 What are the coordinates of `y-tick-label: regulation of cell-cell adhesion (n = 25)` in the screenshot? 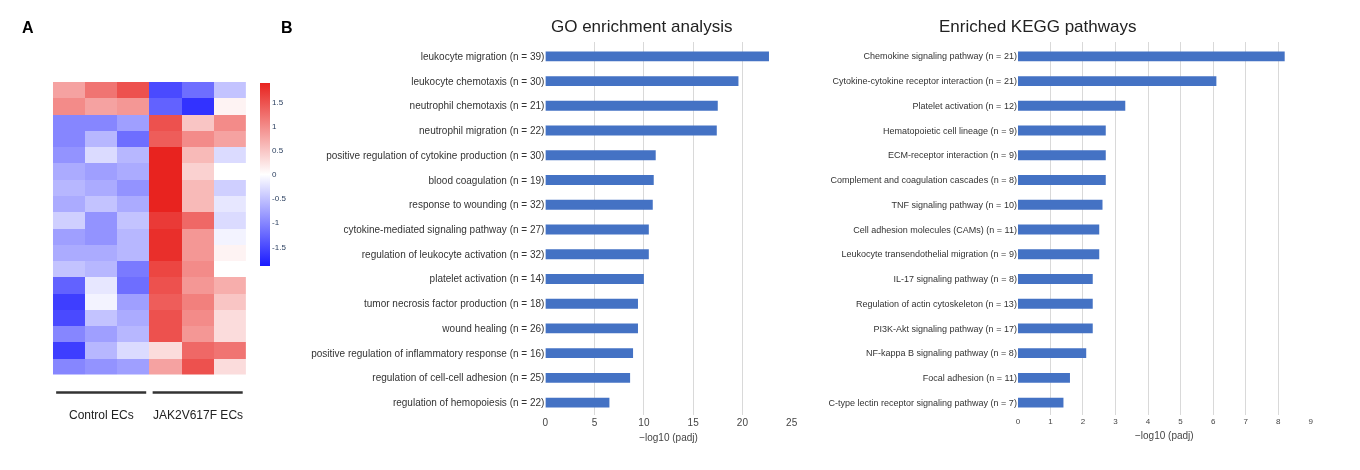 It's located at (458, 378).